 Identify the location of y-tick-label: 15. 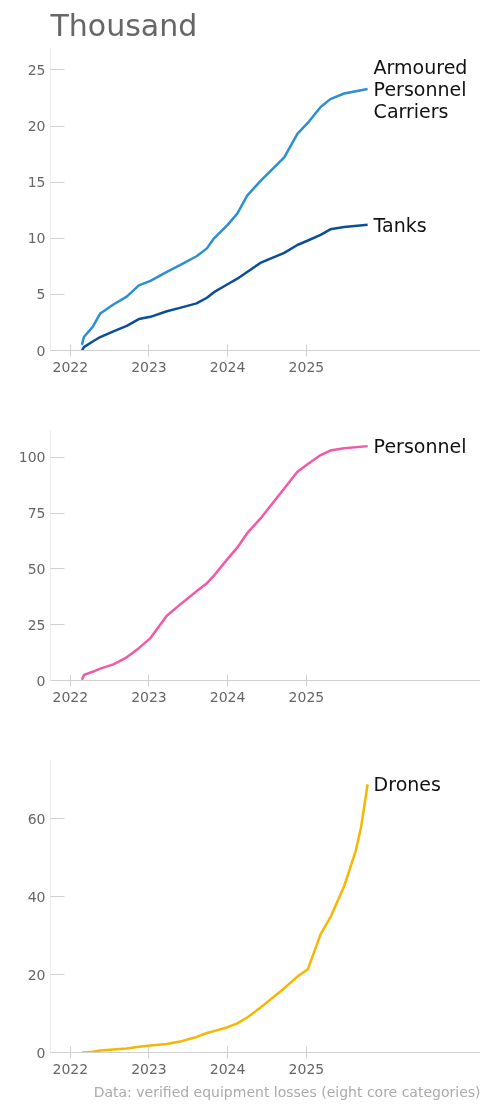
(36, 182).